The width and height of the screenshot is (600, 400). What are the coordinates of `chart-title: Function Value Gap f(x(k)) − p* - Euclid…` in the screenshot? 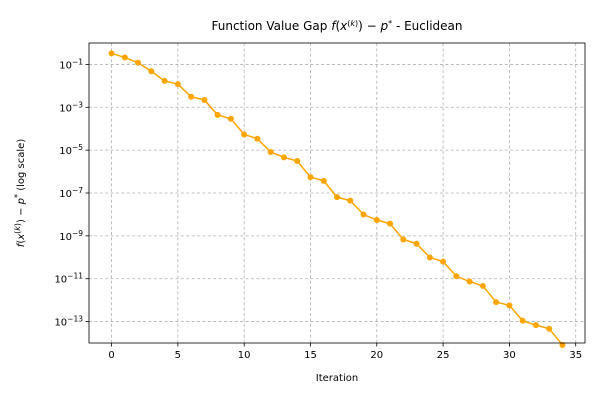 It's located at (336, 26).